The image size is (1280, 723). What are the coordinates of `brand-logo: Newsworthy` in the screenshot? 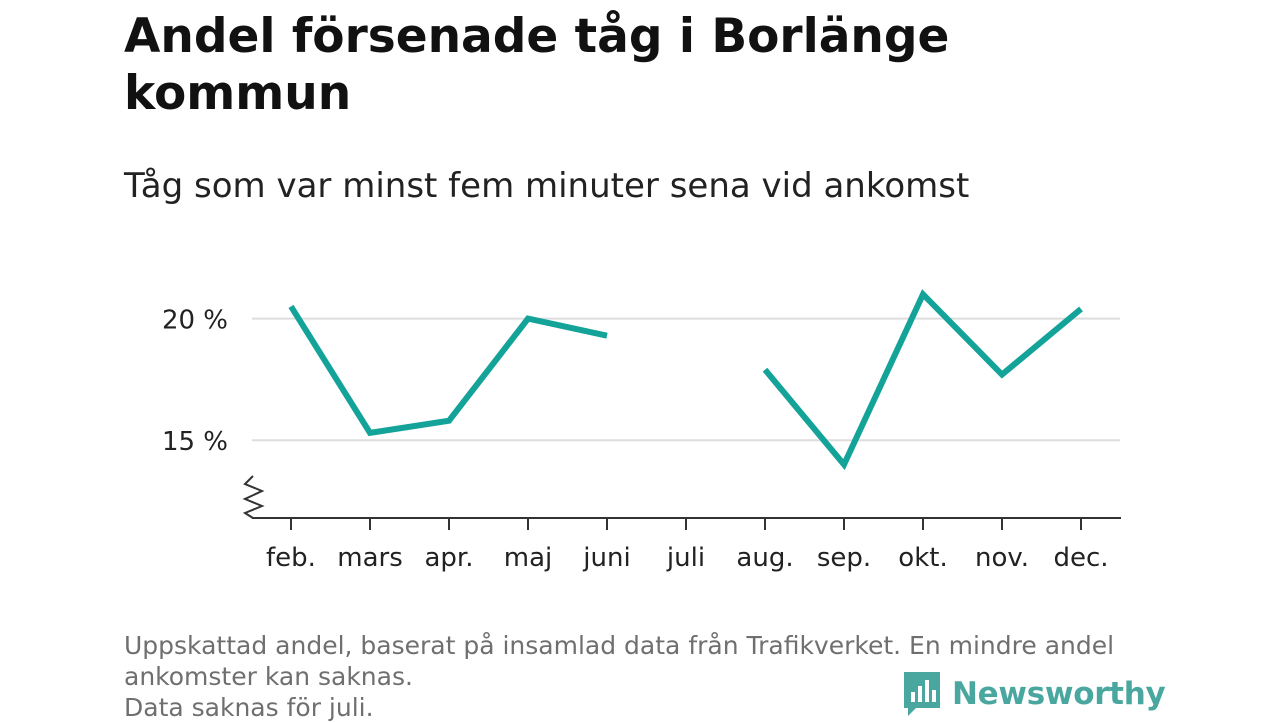 It's located at (1034, 694).